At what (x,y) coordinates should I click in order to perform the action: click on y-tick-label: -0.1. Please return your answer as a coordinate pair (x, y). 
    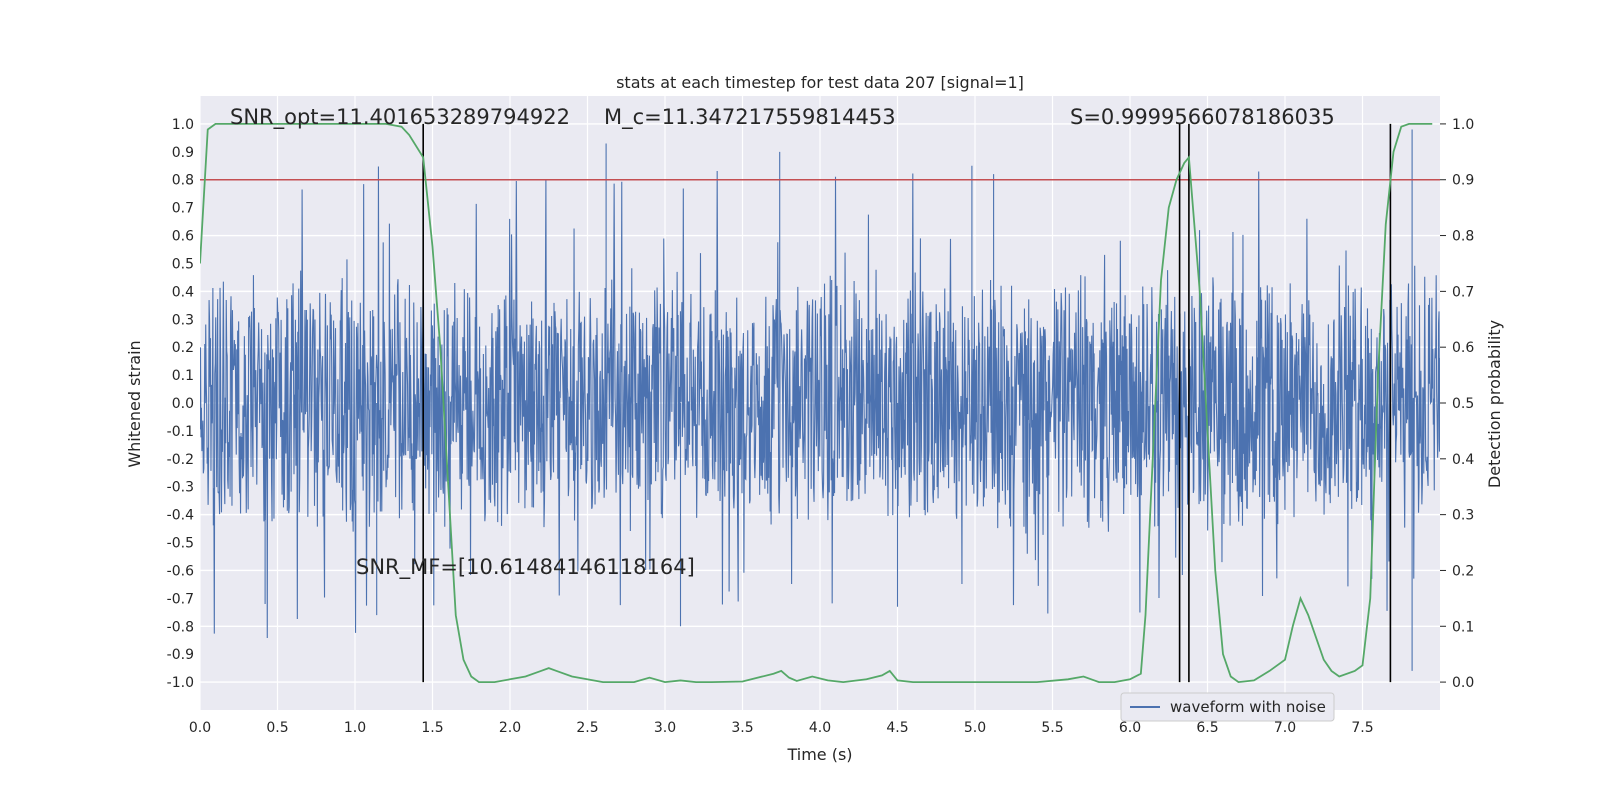
    Looking at the image, I should click on (180, 432).